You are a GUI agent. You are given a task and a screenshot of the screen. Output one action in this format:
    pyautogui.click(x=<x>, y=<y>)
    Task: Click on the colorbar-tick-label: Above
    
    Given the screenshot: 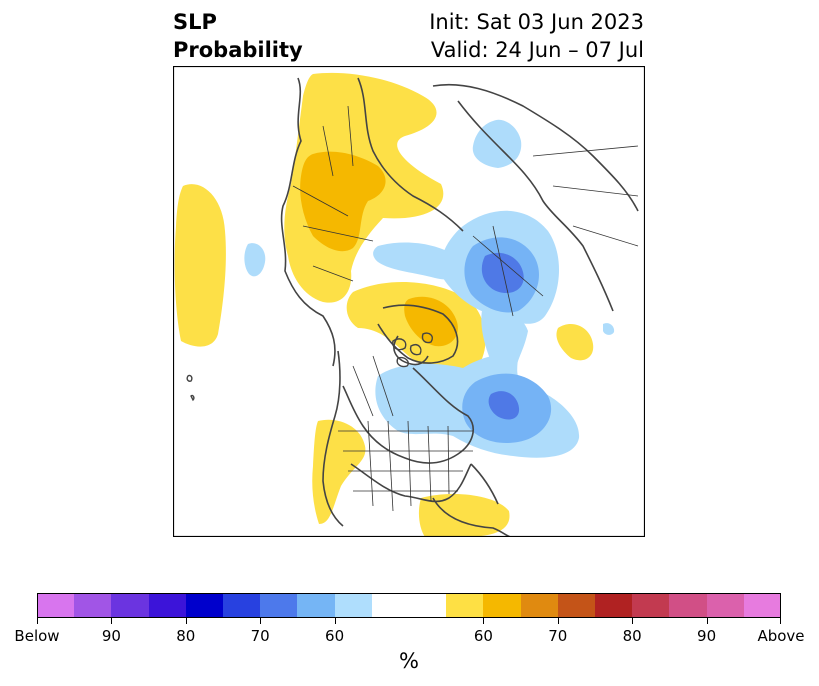 What is the action you would take?
    pyautogui.click(x=781, y=636)
    